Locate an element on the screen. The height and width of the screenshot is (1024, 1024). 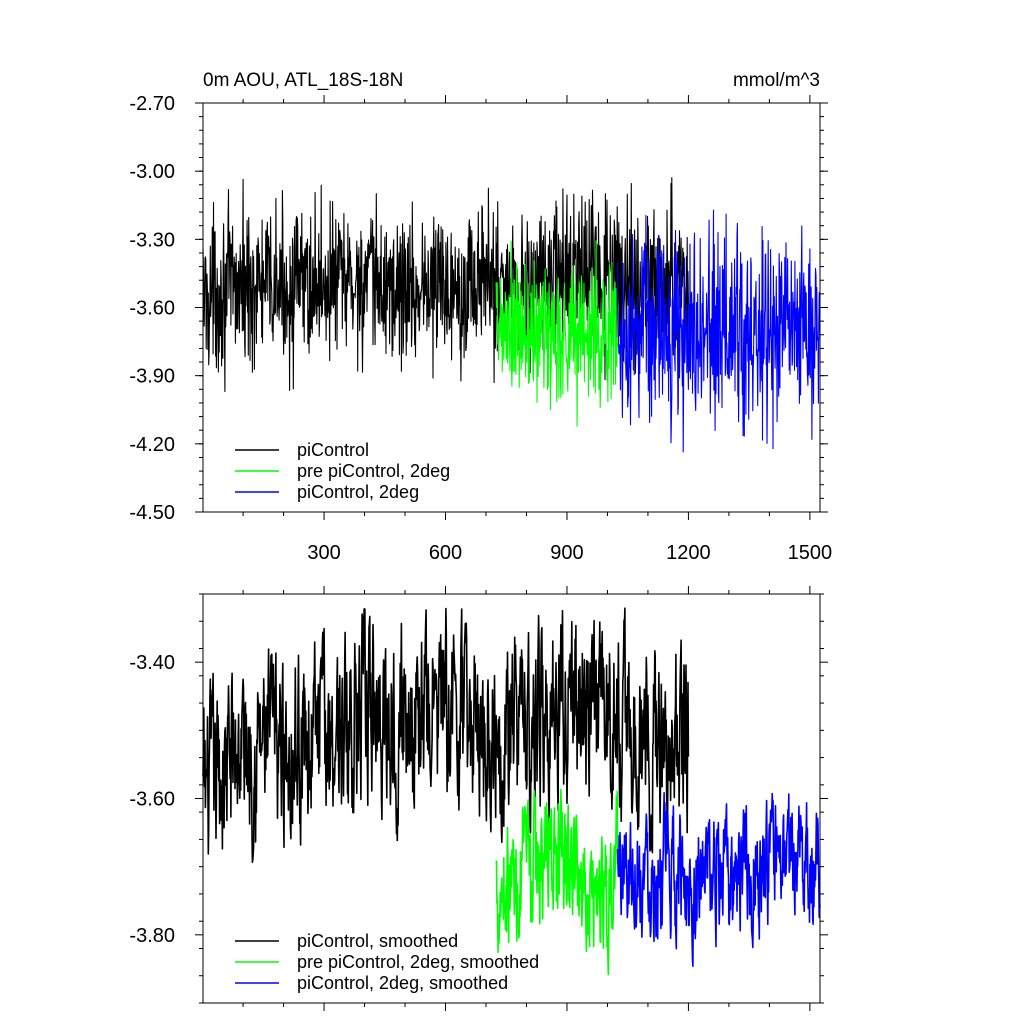
legend-label: piControl, 2deg, smoothed is located at coordinates (402, 983).